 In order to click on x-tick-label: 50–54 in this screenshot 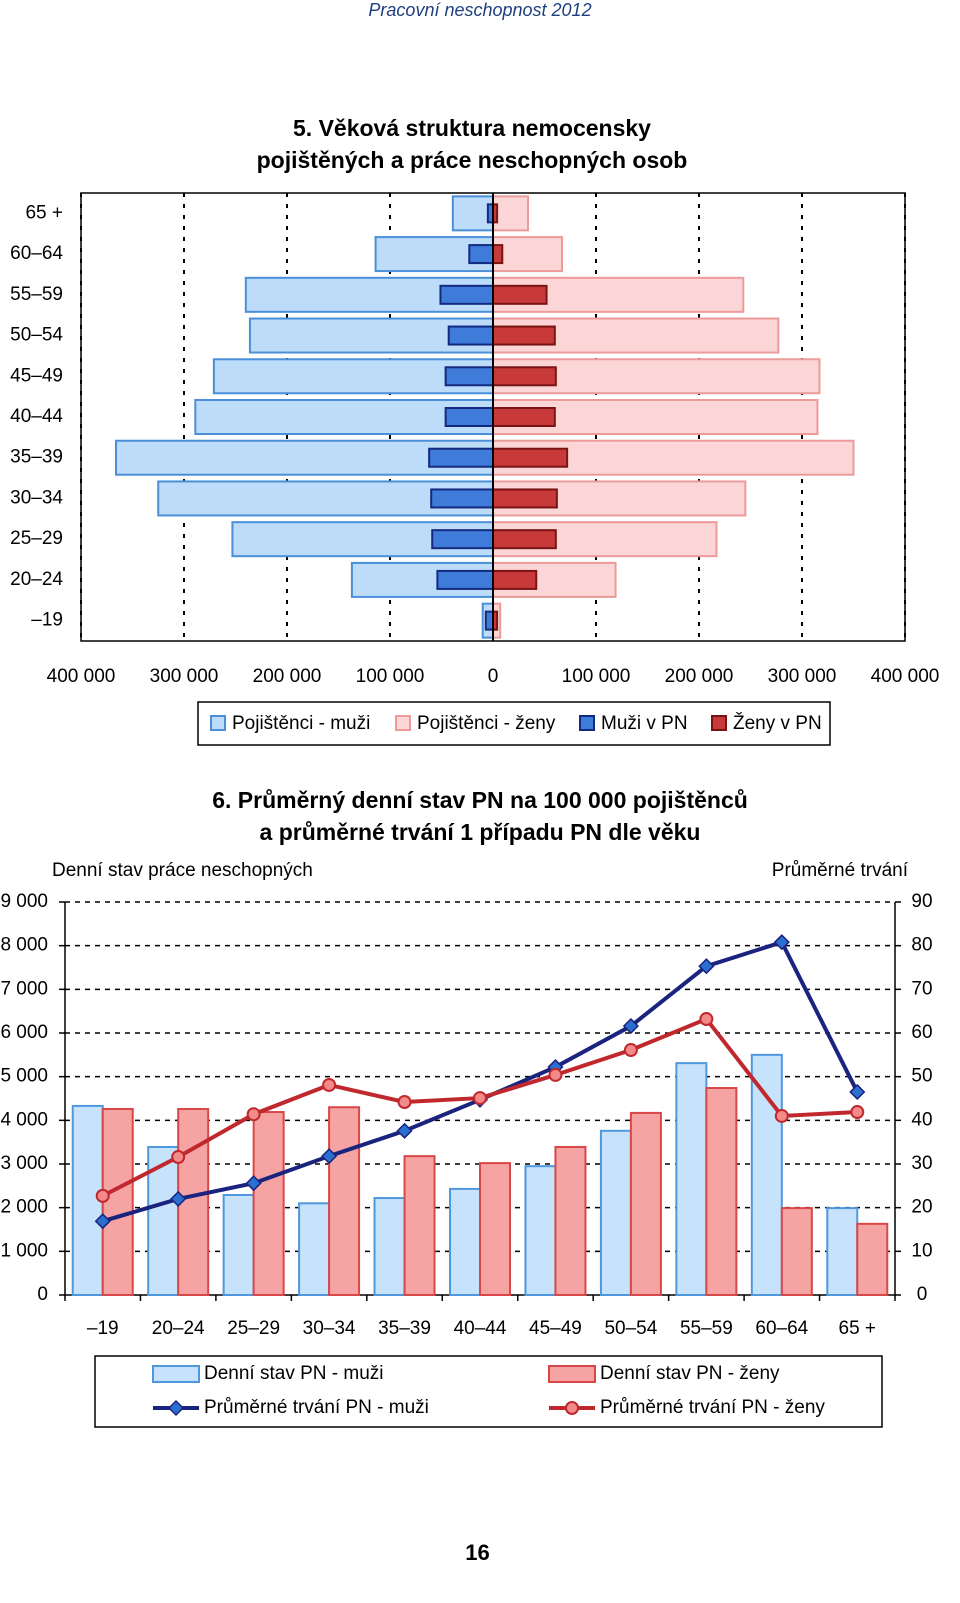, I will do `click(630, 1328)`.